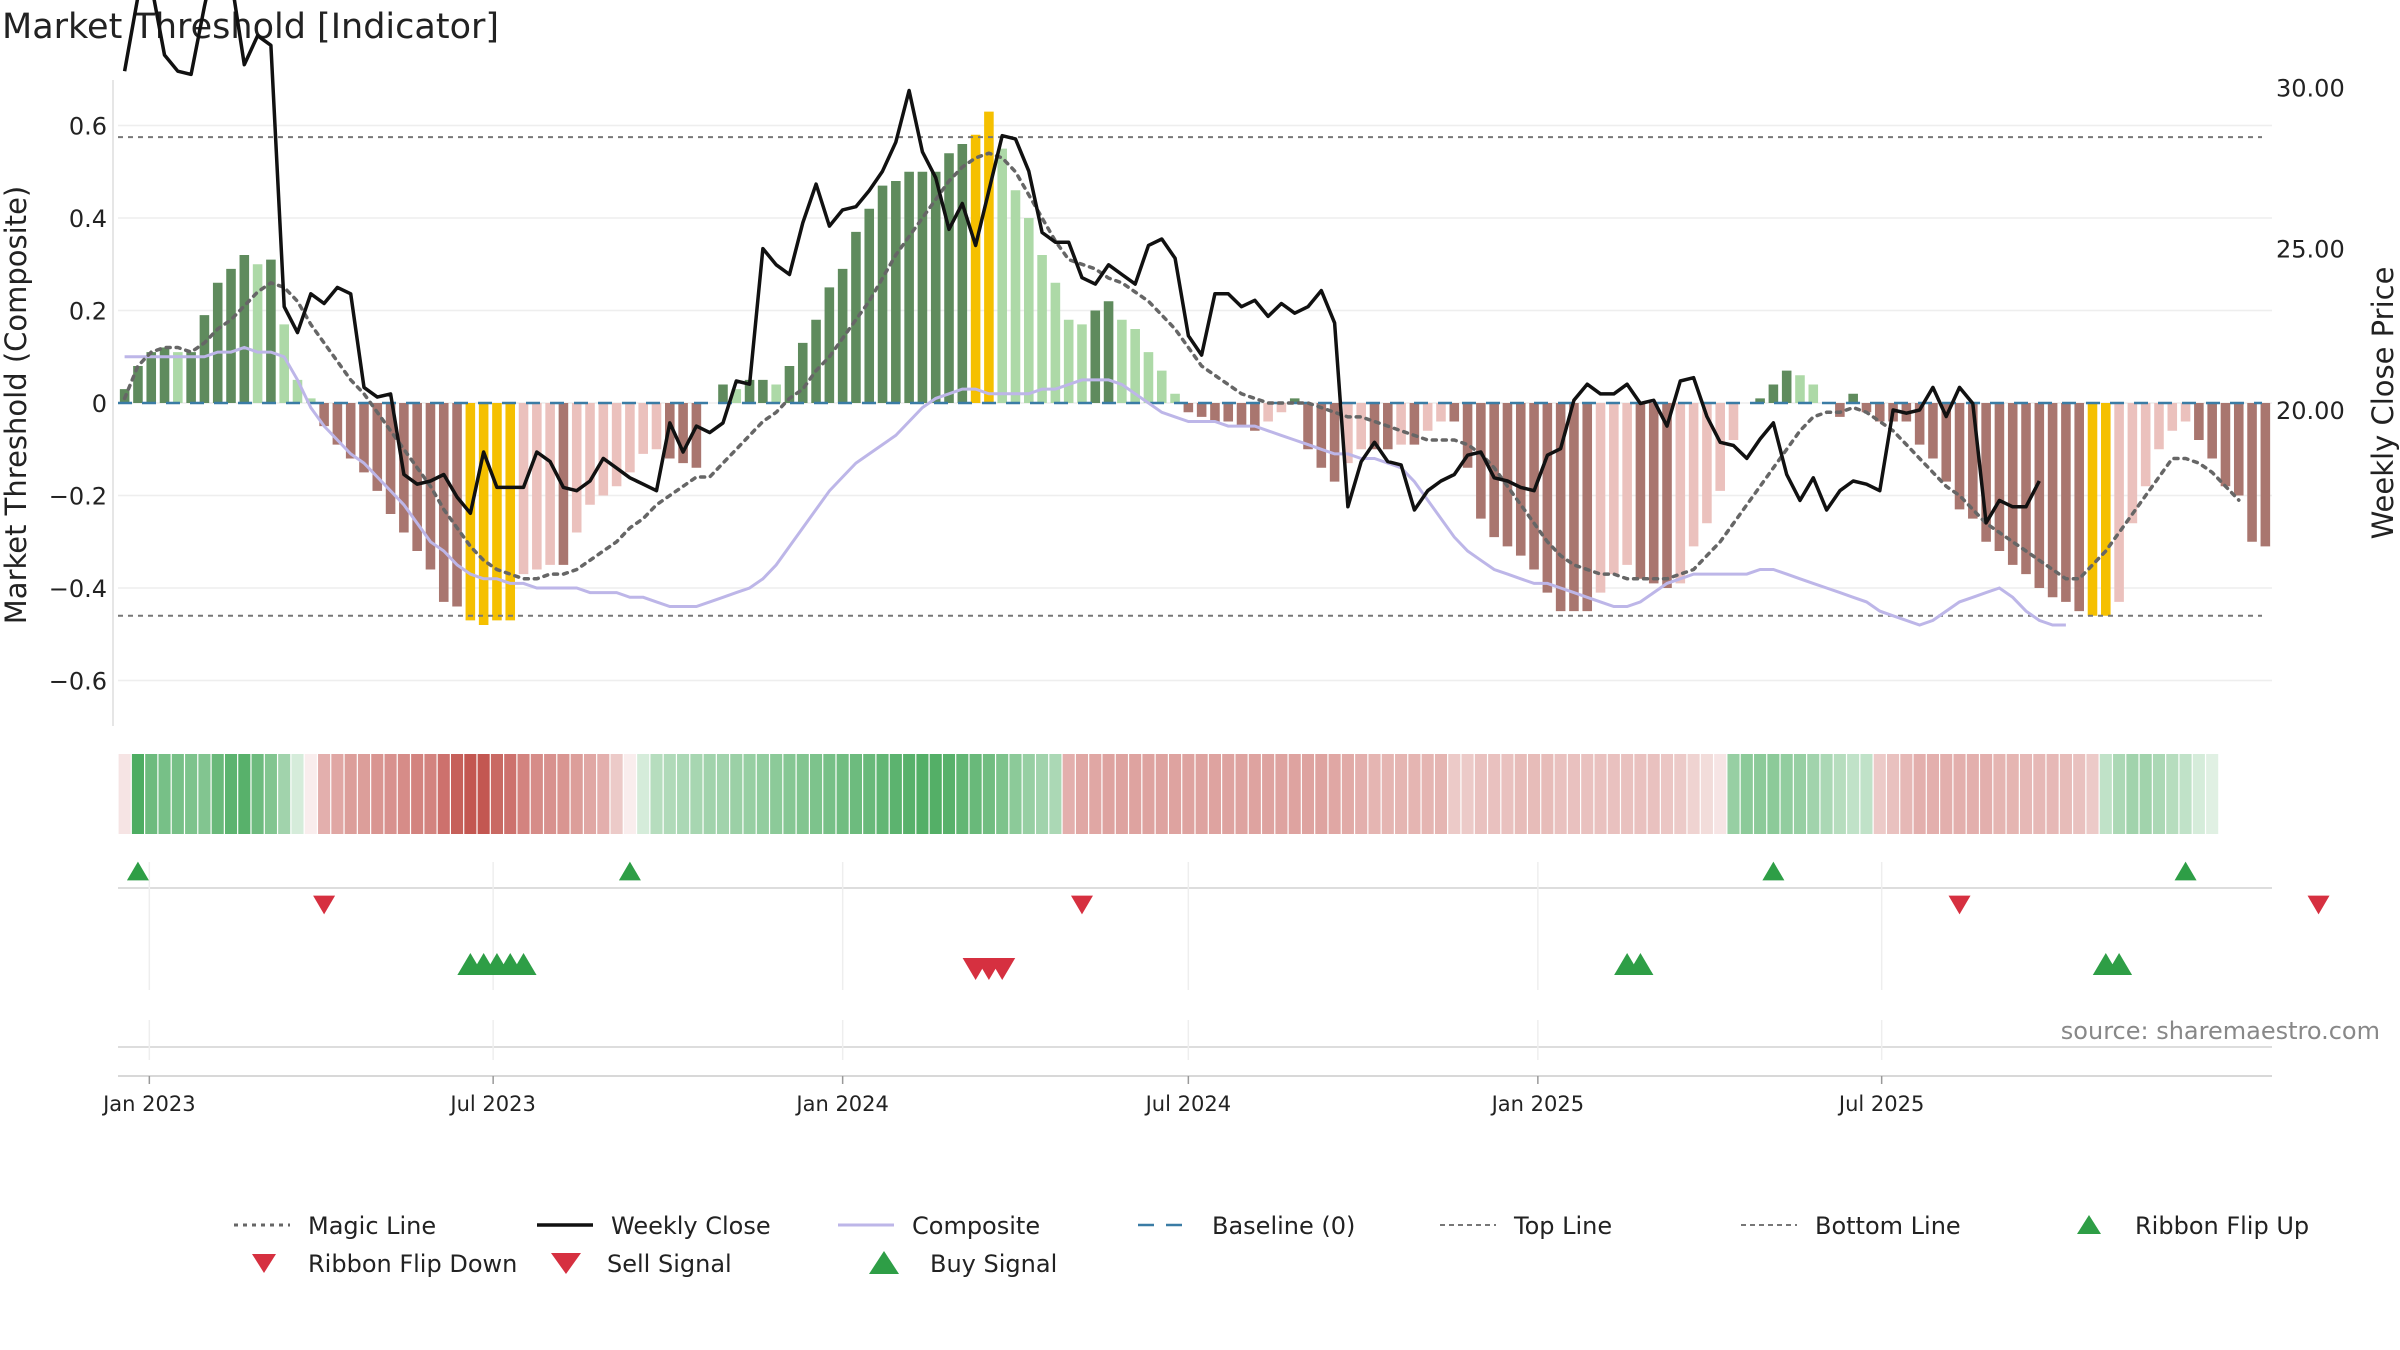 The image size is (2400, 1350). I want to click on legend-label: Ribbon Flip Up, so click(2222, 1226).